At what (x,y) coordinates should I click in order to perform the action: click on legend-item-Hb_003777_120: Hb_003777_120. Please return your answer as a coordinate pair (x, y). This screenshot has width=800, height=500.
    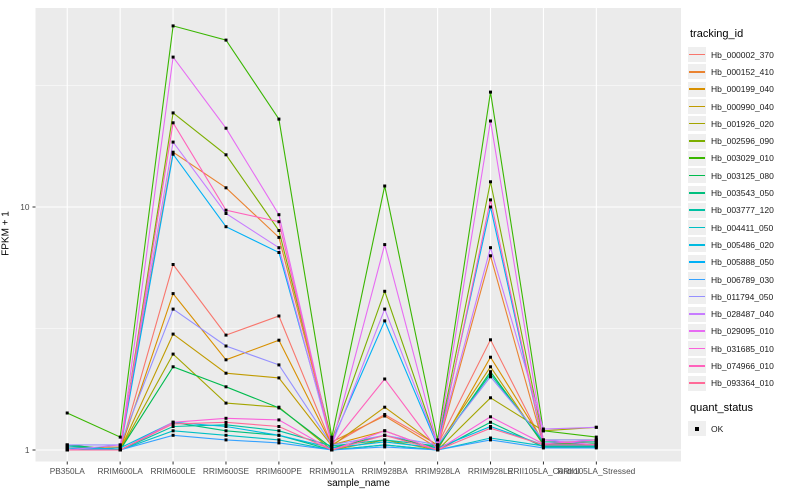
    Looking at the image, I should click on (744, 210).